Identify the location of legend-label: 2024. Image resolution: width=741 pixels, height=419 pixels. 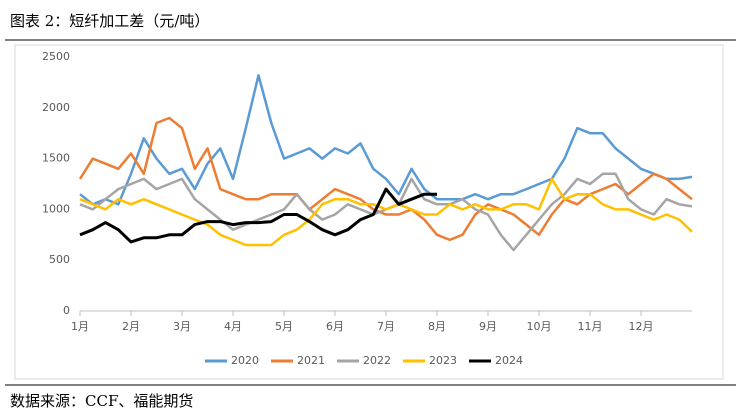
(509, 360).